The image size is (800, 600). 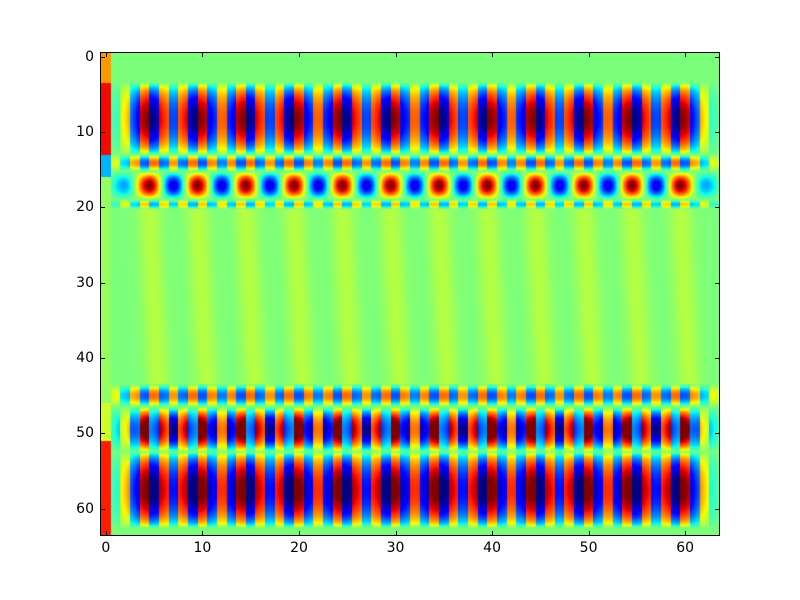 I want to click on x-tick-label: 20, so click(x=299, y=548).